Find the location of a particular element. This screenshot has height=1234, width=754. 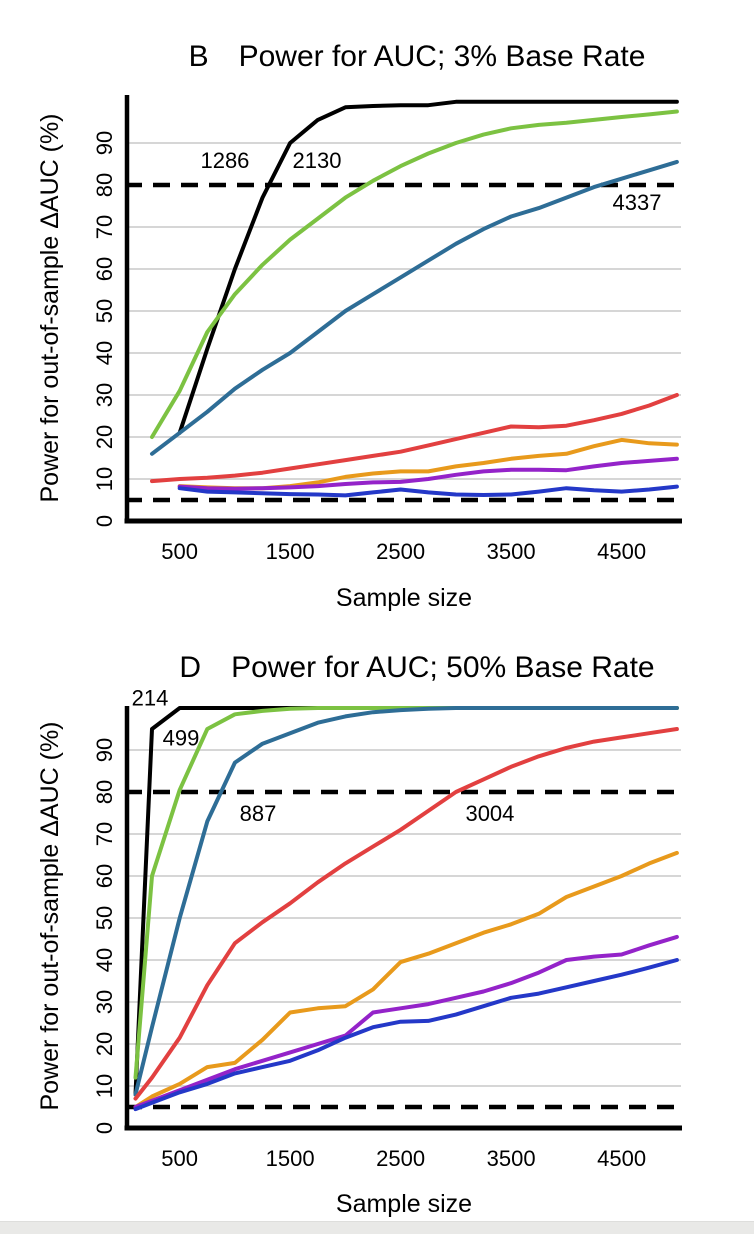

annotation-4337: 4337 is located at coordinates (637, 202).